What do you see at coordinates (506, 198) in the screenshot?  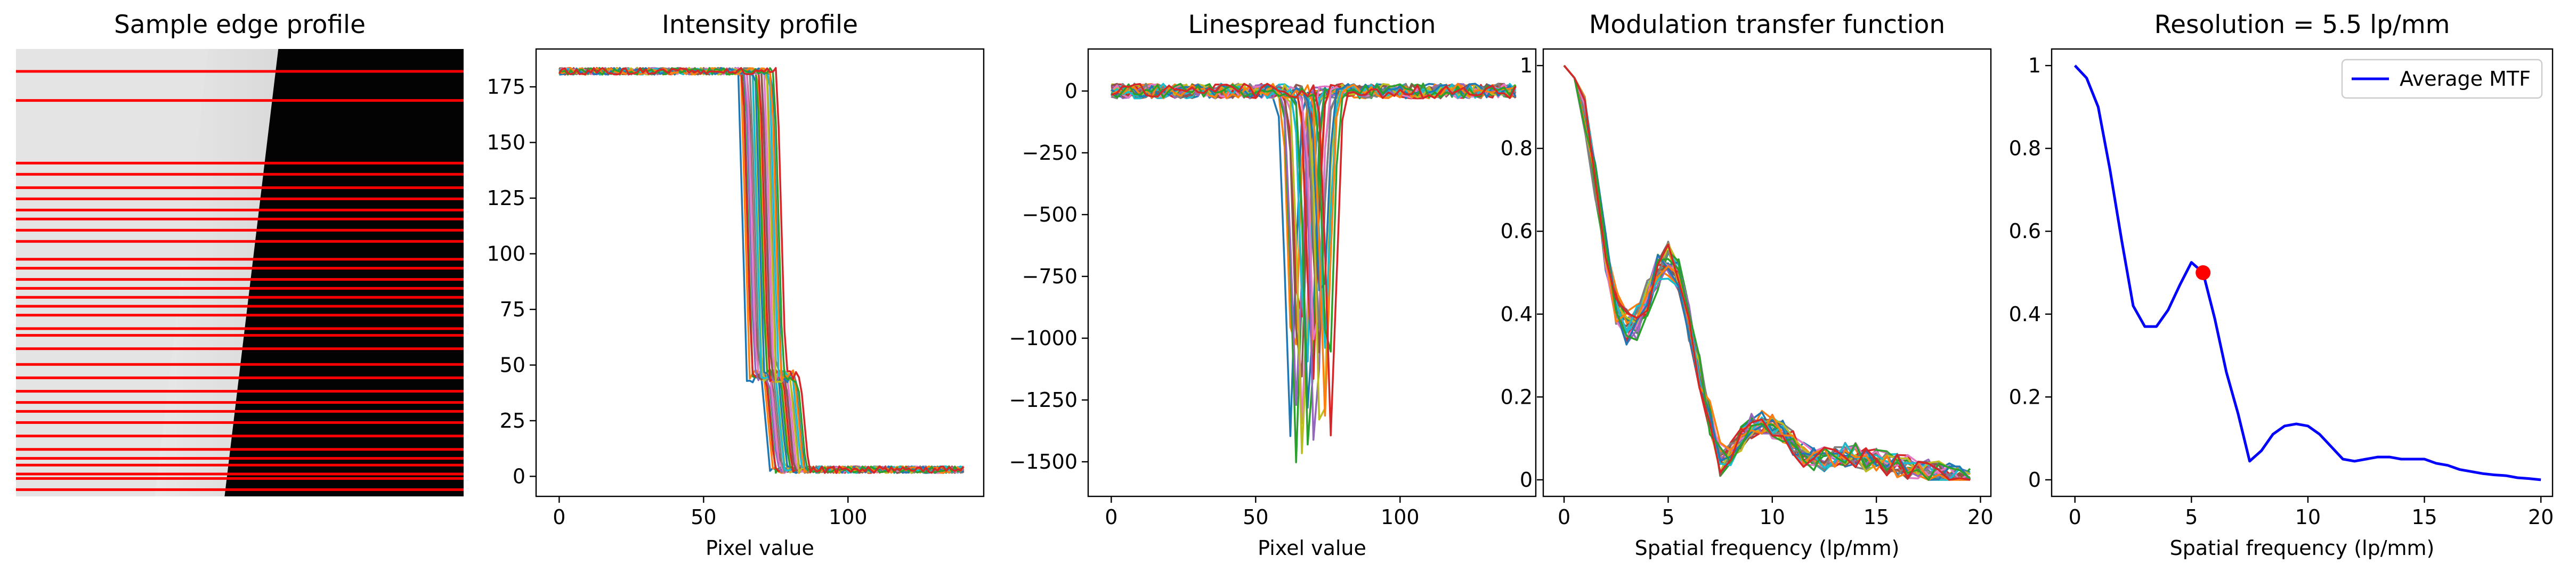 I see `y-tick-label: 125` at bounding box center [506, 198].